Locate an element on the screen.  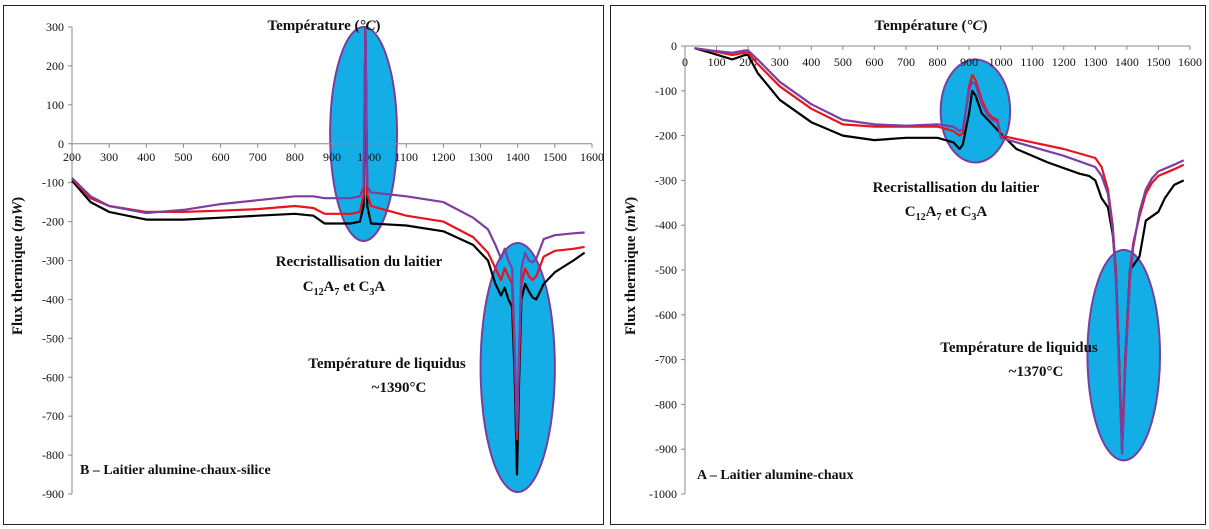
chart-b-y-tick-label: -900 is located at coordinates (53, 494).